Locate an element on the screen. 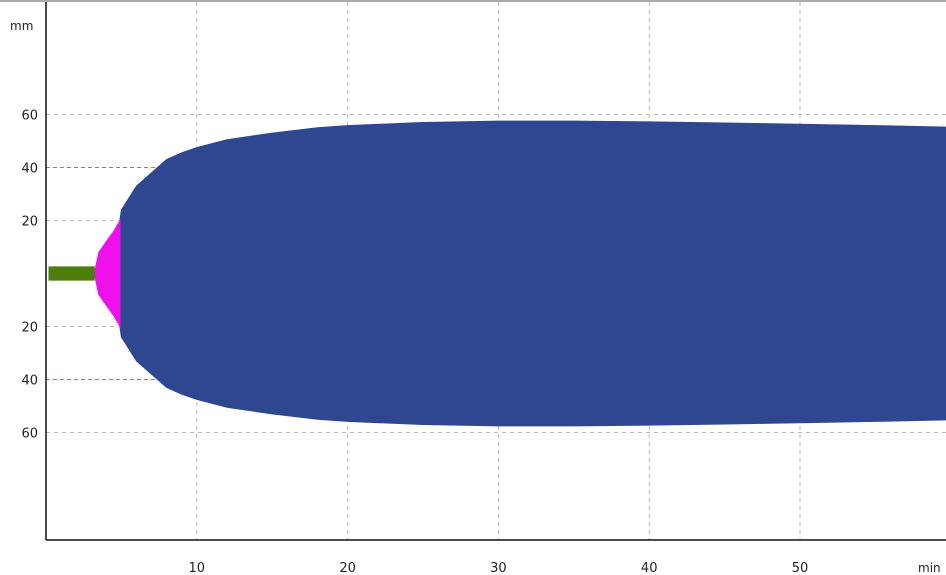 The height and width of the screenshot is (575, 946). x-axis-unit-label: min is located at coordinates (929, 568).